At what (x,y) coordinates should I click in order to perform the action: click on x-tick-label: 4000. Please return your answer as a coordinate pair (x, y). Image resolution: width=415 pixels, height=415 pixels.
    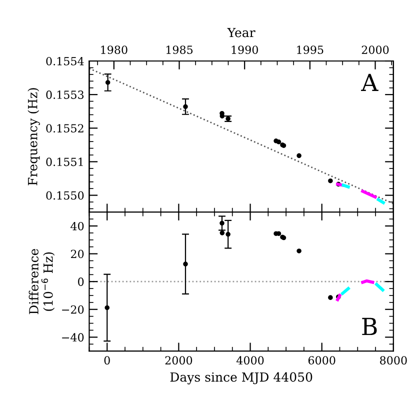
    Looking at the image, I should click on (250, 360).